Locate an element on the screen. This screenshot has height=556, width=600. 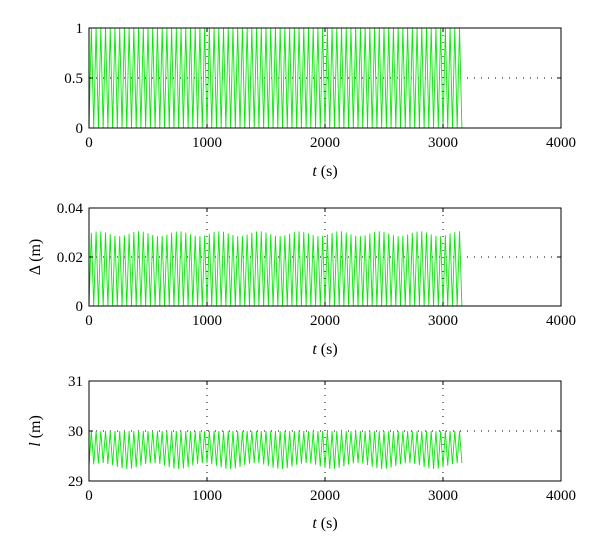
y-tick-label: 1 is located at coordinates (80, 29).